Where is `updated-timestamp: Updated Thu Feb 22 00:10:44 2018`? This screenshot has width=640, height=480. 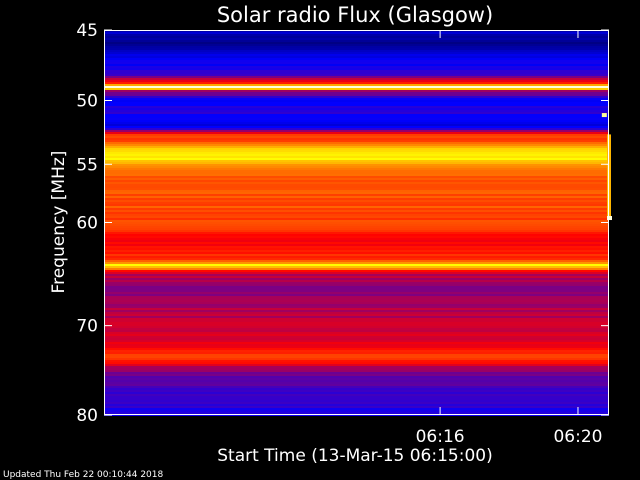
updated-timestamp: Updated Thu Feb 22 00:10:44 2018 is located at coordinates (83, 475).